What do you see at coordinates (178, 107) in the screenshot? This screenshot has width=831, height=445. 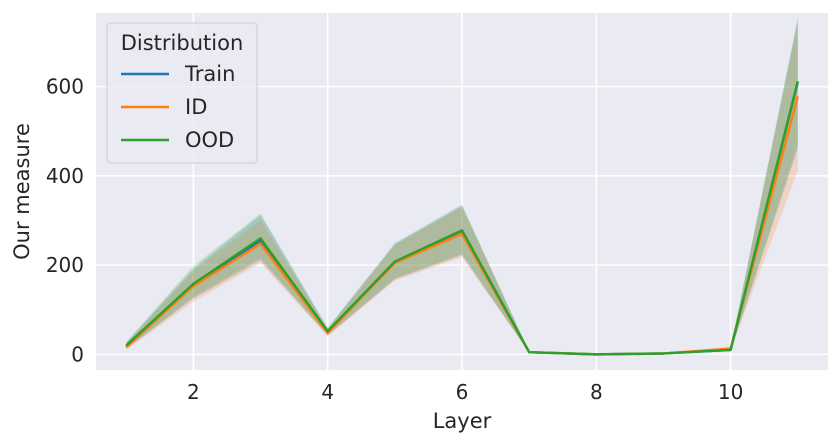 I see `legend-items: Train ID OOD` at bounding box center [178, 107].